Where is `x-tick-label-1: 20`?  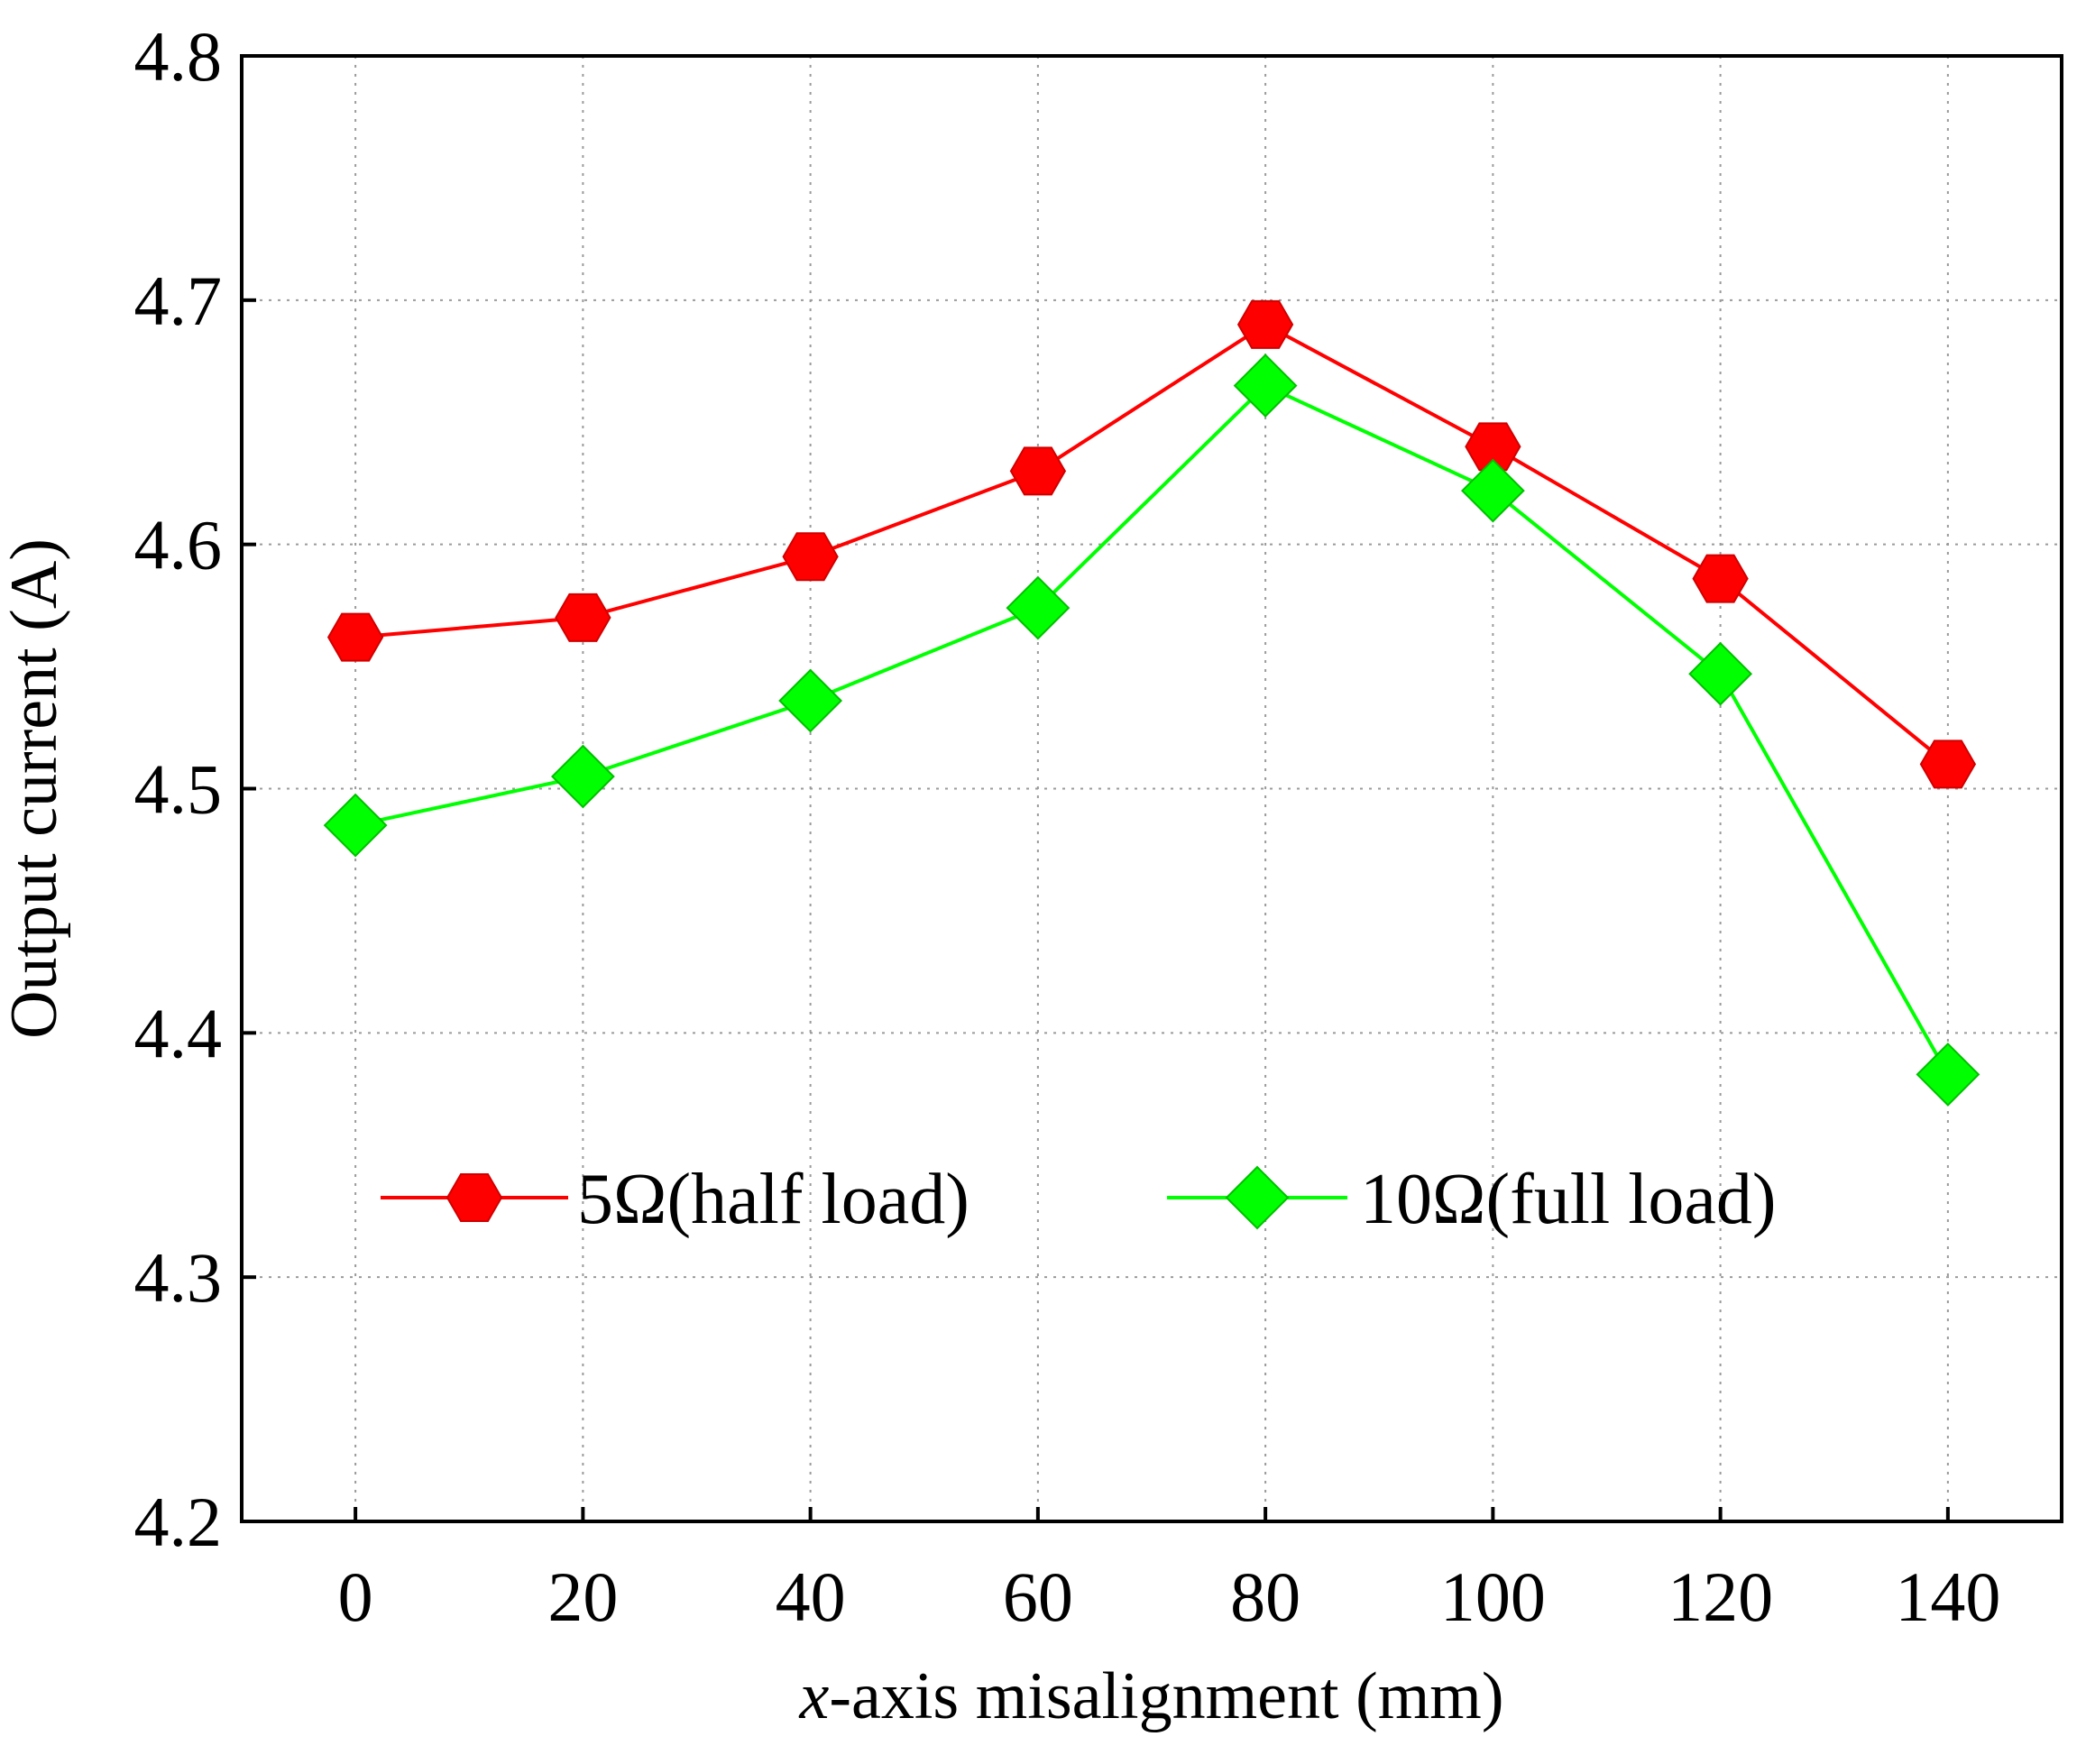 x-tick-label-1: 20 is located at coordinates (583, 1596).